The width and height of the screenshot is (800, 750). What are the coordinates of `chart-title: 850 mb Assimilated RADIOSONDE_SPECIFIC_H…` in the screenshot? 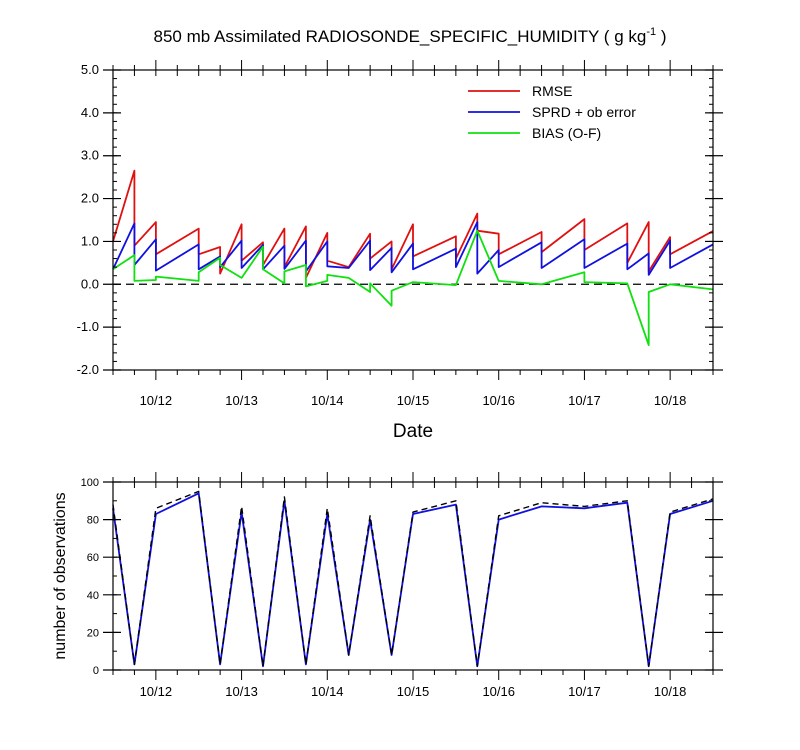 It's located at (410, 36).